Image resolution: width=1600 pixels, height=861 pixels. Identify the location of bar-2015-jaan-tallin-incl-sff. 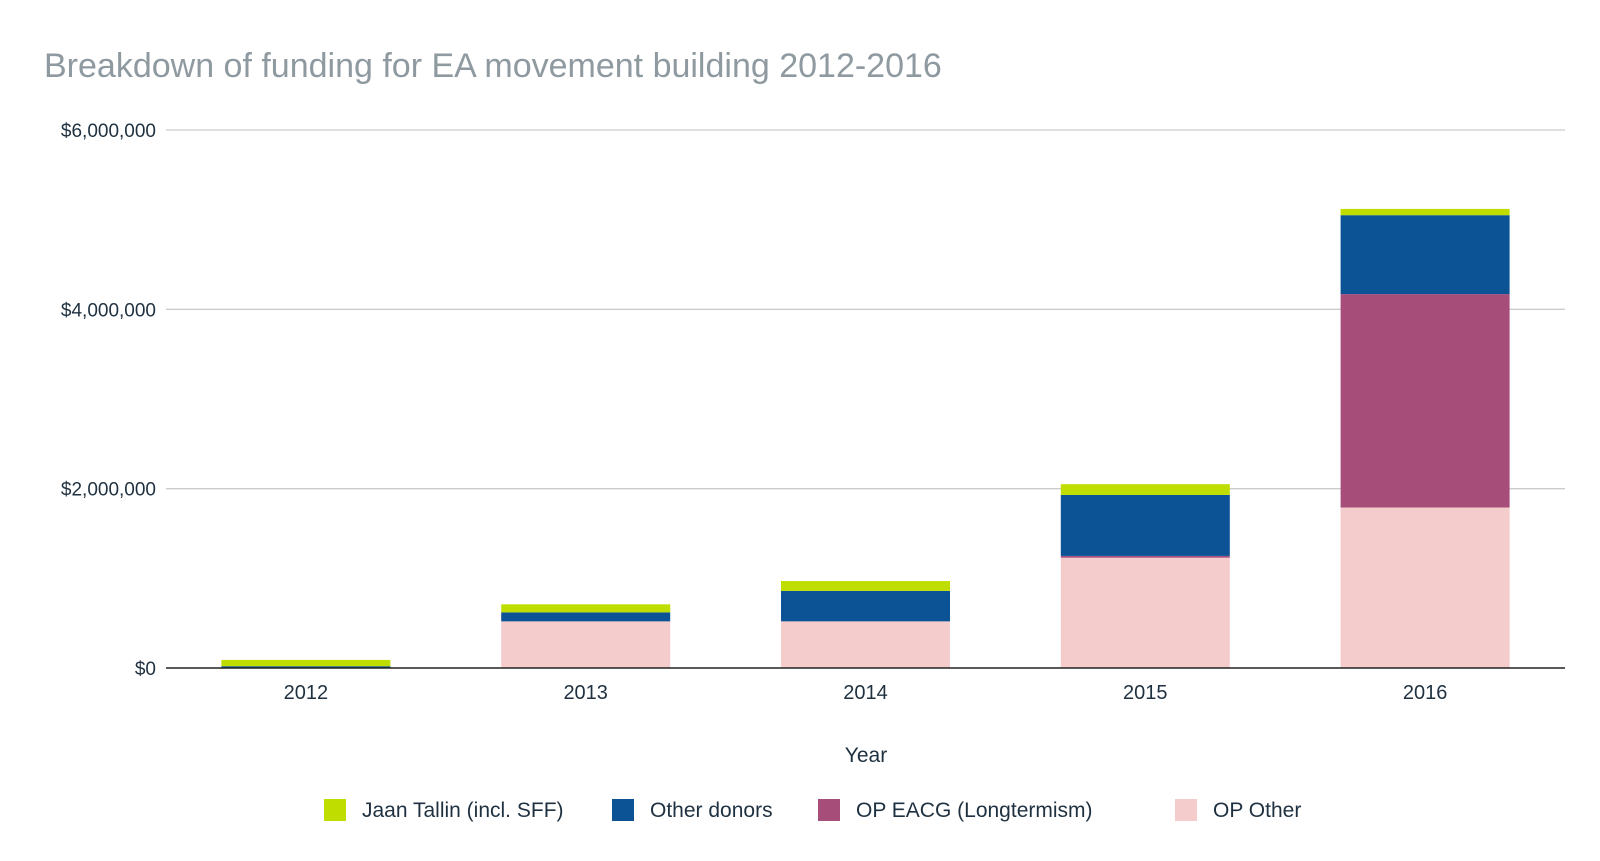
(1145, 489).